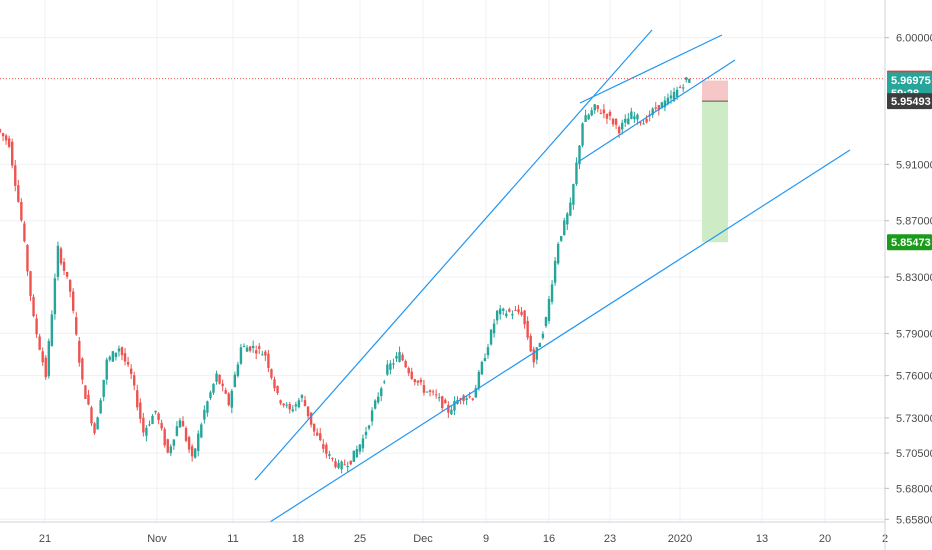 This screenshot has width=932, height=550. I want to click on x-tick-label: 16, so click(549, 539).